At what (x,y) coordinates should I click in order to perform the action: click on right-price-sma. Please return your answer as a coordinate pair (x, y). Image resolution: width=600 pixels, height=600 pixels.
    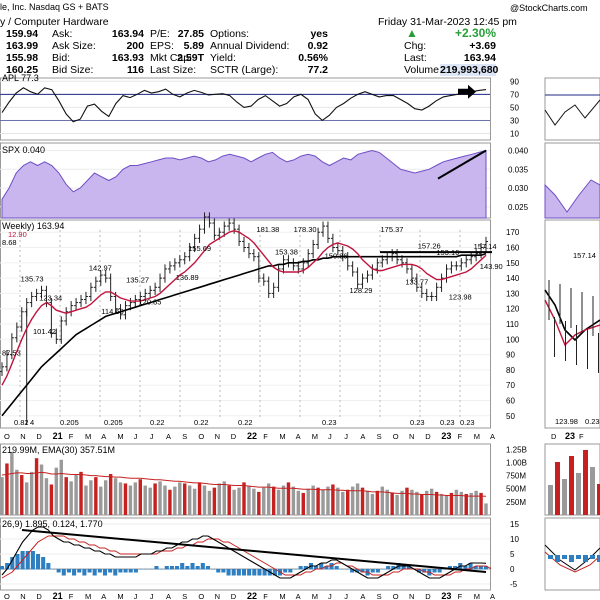
    Looking at the image, I should click on (572, 315).